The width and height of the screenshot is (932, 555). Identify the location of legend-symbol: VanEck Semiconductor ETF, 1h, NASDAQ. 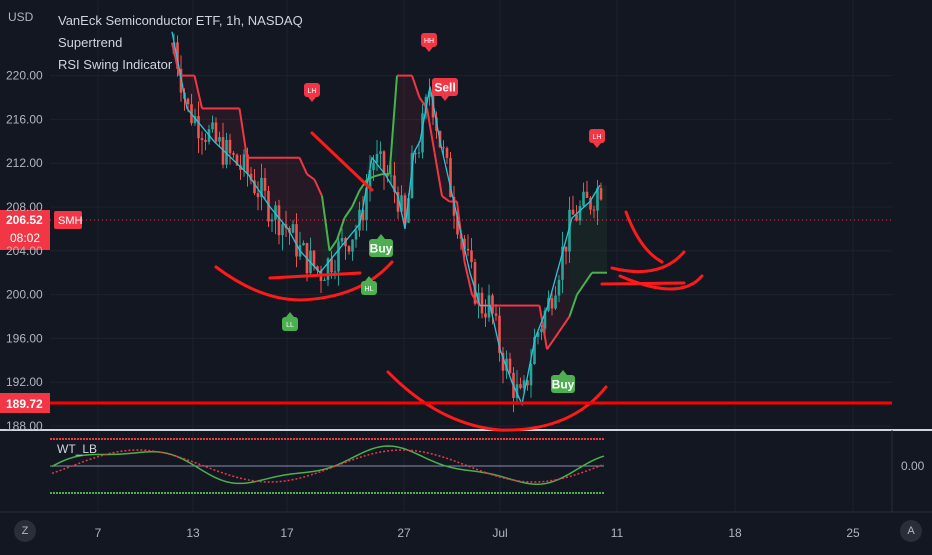
(180, 20).